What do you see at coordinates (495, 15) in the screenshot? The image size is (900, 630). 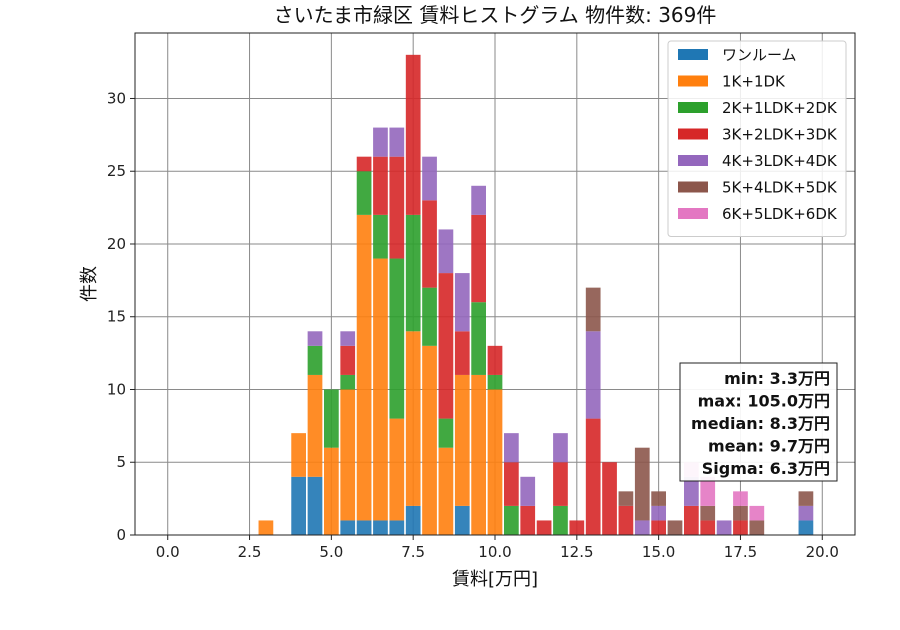 I see `chart-title: さいたま市緑区 賃料ヒストグラム 物件数: 369件` at bounding box center [495, 15].